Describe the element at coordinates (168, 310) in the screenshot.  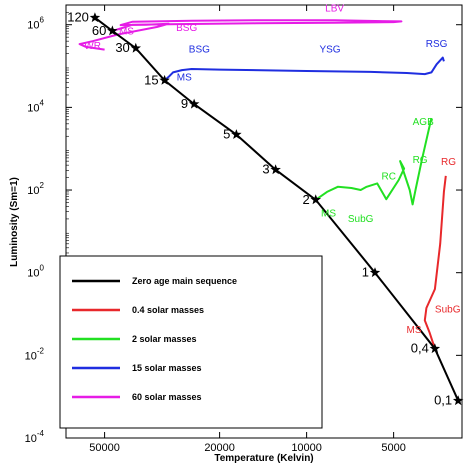
I see `legend-label: 0.4 solar masses` at that location.